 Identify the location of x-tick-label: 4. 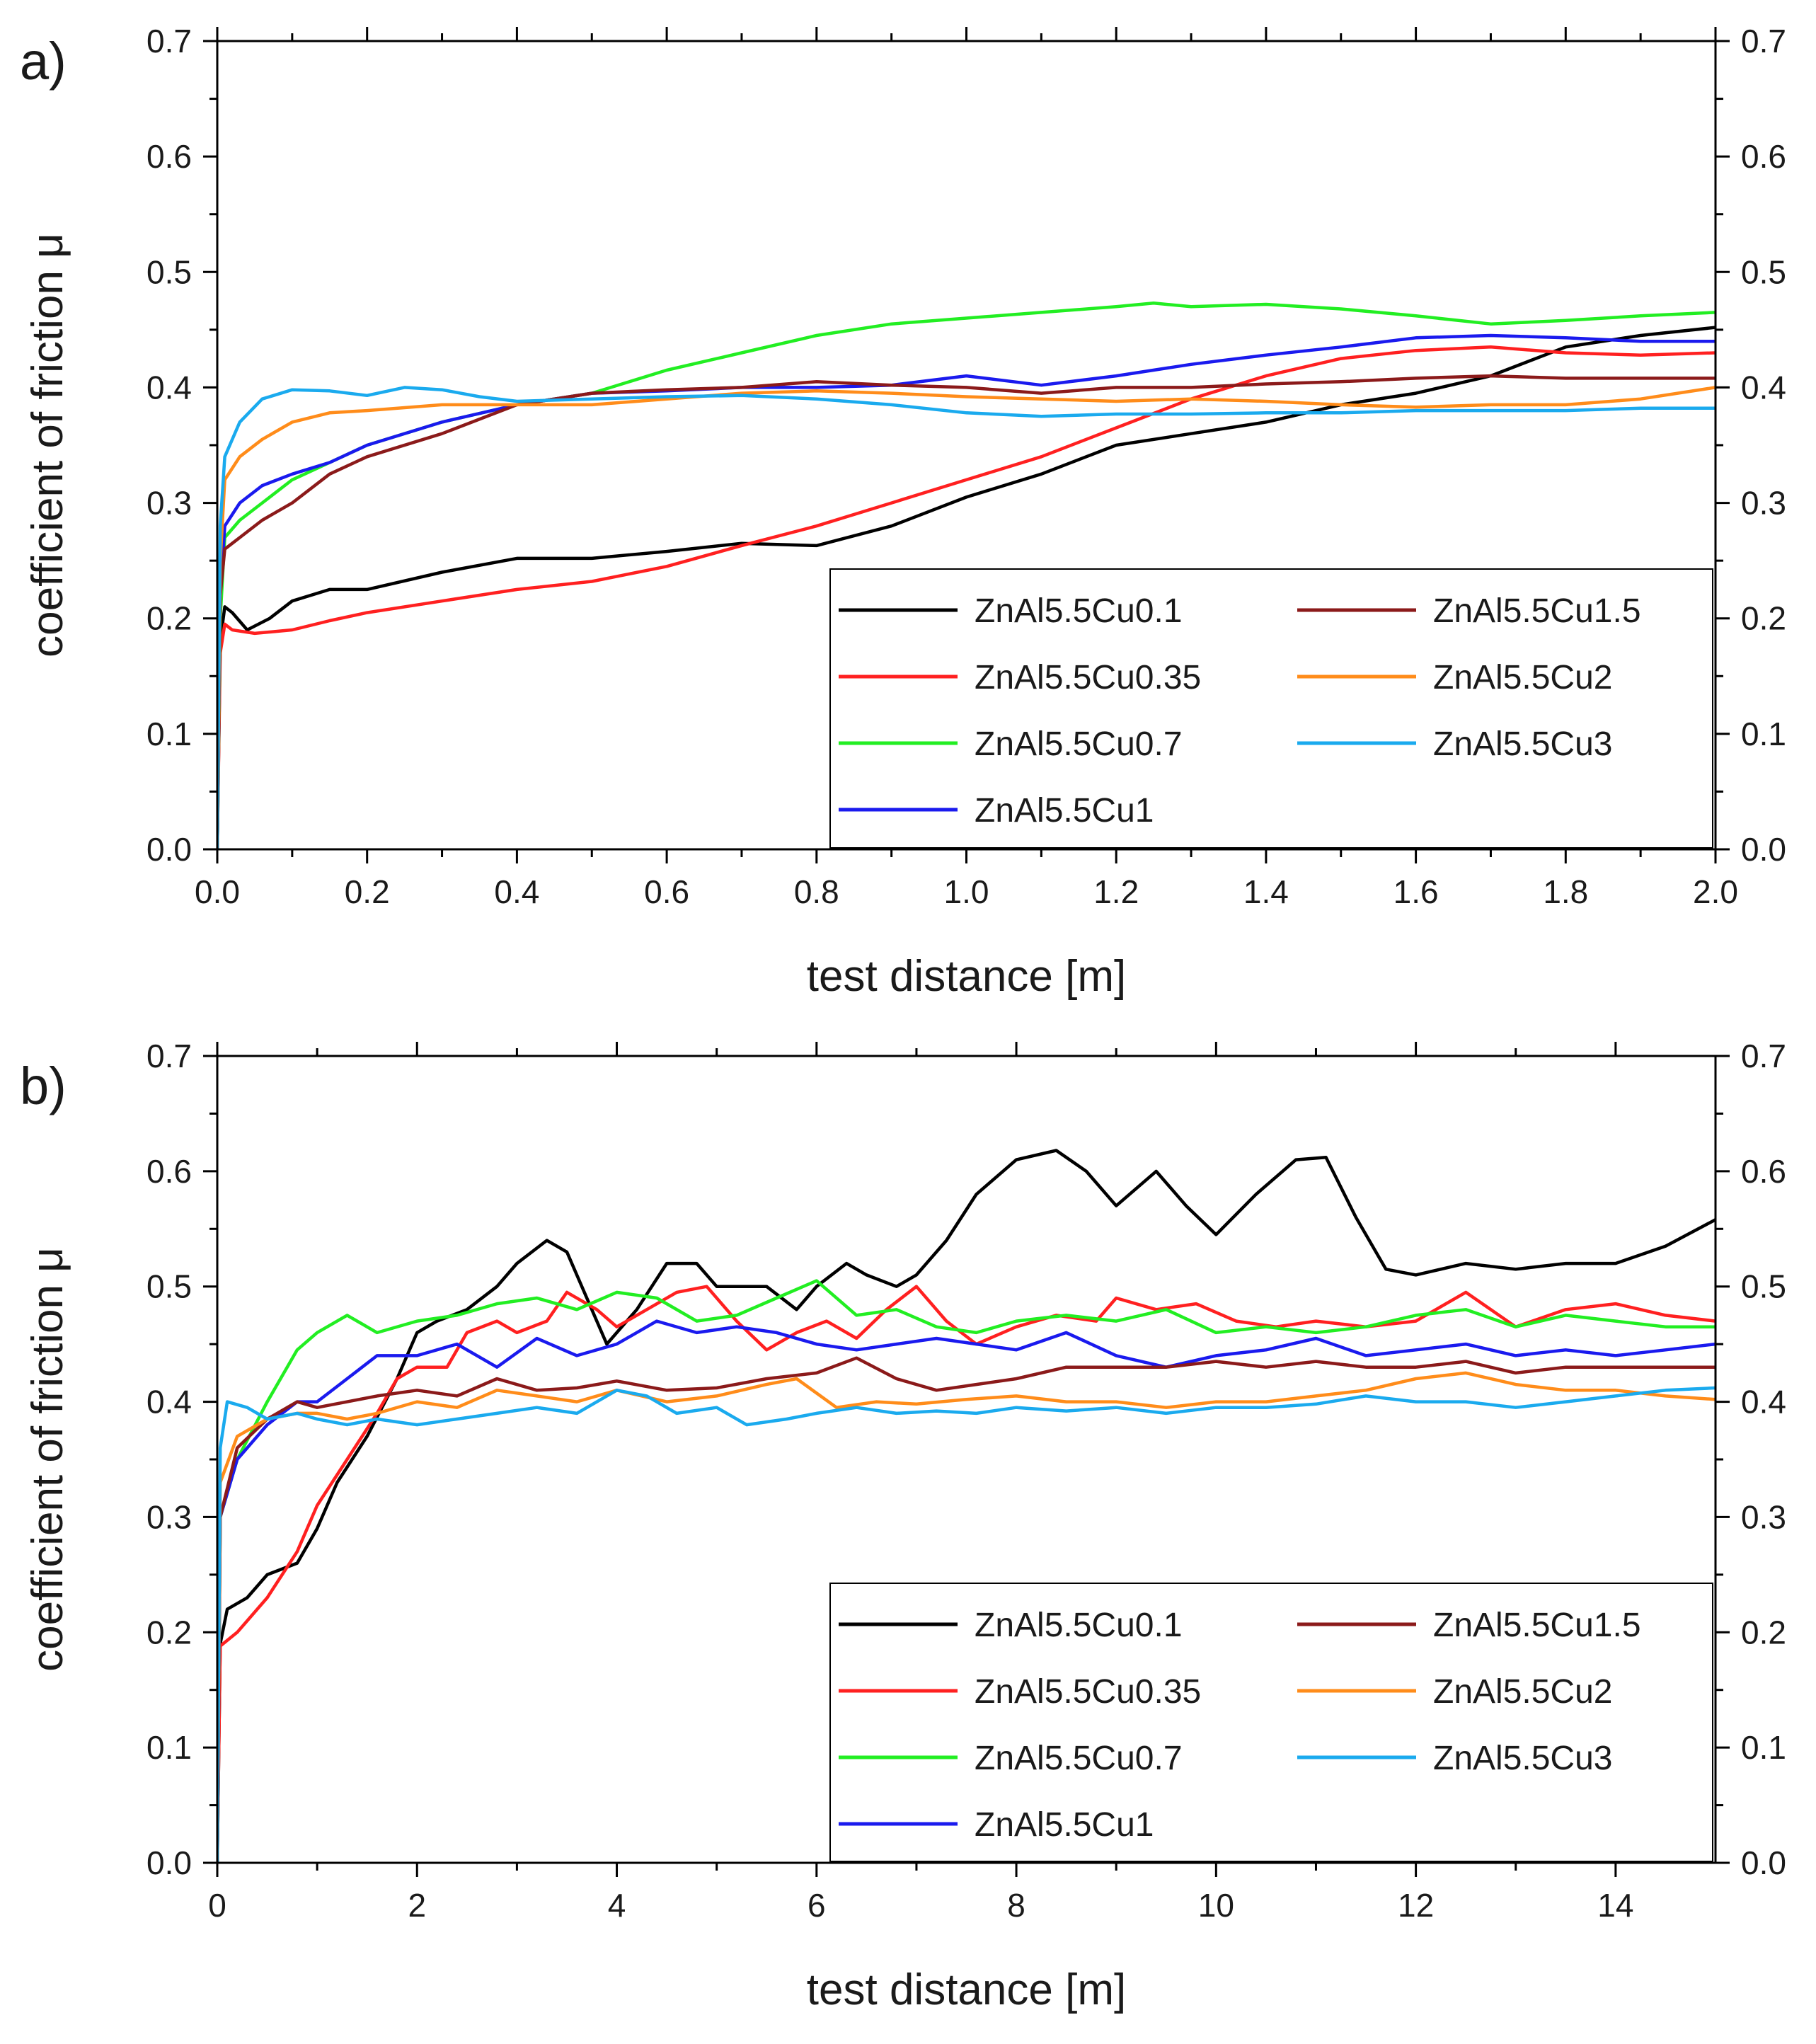
(617, 1905).